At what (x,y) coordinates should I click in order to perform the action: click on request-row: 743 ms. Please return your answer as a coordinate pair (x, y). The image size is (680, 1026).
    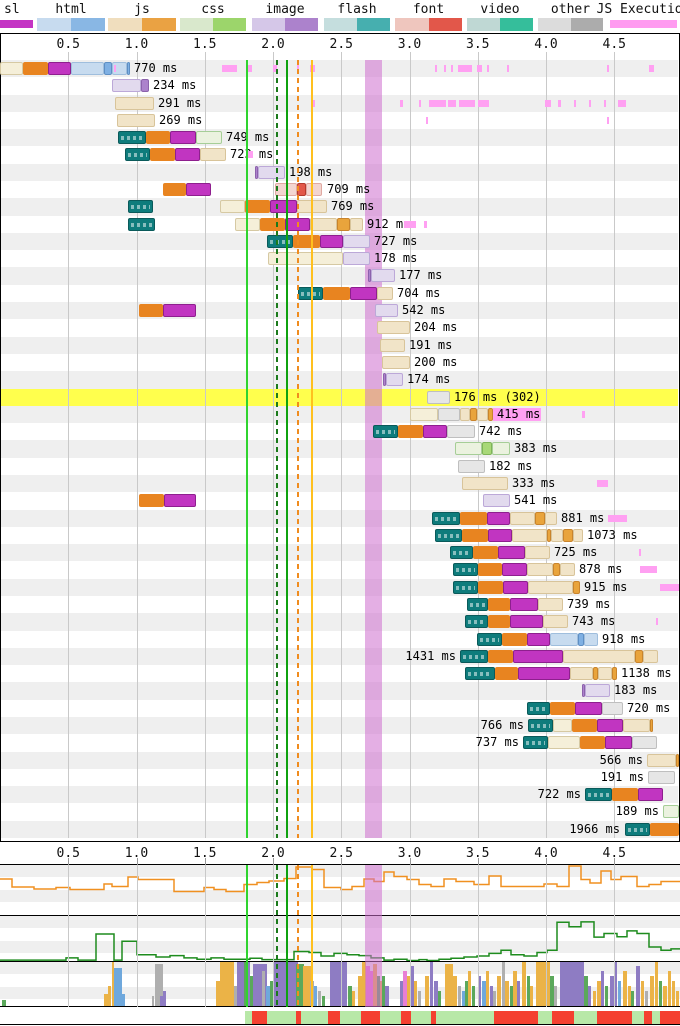
    Looking at the image, I should click on (340, 621).